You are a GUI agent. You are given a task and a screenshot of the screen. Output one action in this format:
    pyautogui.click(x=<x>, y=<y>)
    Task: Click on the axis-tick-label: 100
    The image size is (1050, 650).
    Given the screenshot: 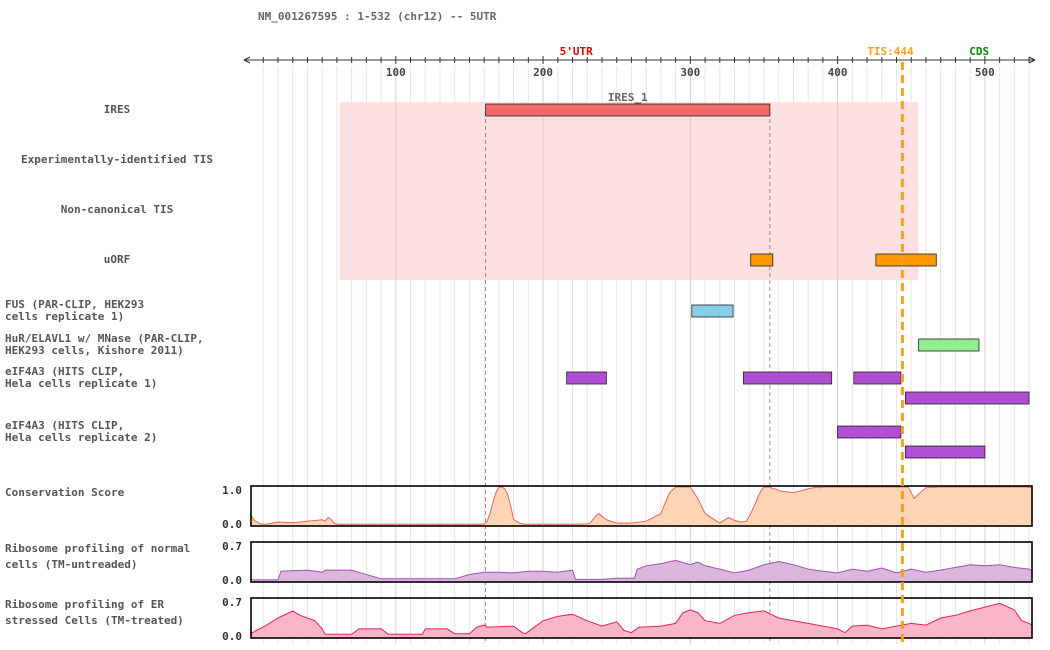 What is the action you would take?
    pyautogui.click(x=396, y=72)
    